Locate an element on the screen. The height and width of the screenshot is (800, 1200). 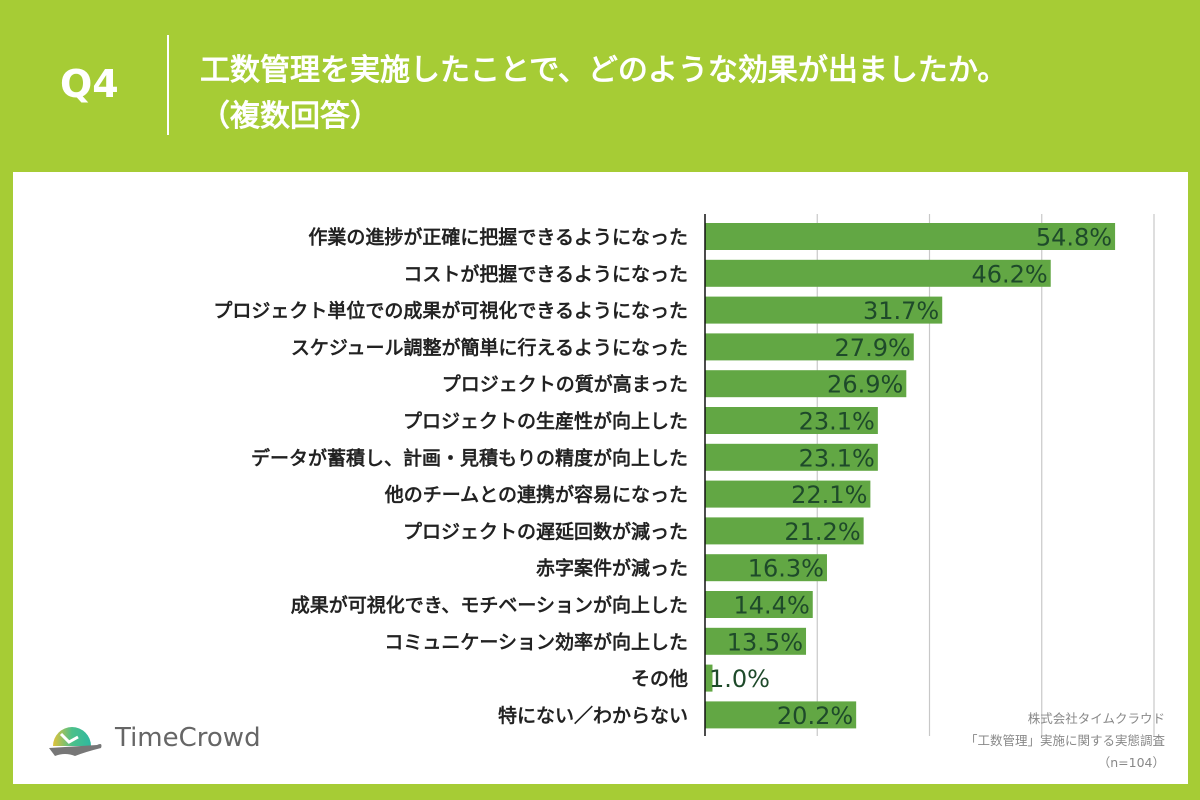
logo-text: TimeCrowd is located at coordinates (188, 738).